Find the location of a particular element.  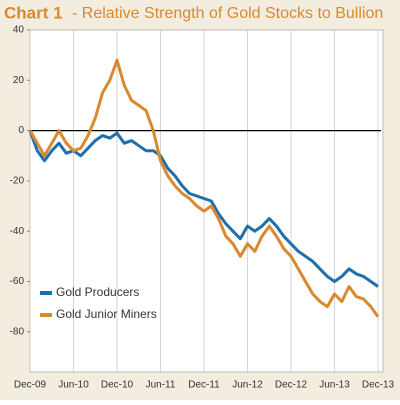

x-tick-label: Dec-09 is located at coordinates (30, 385).